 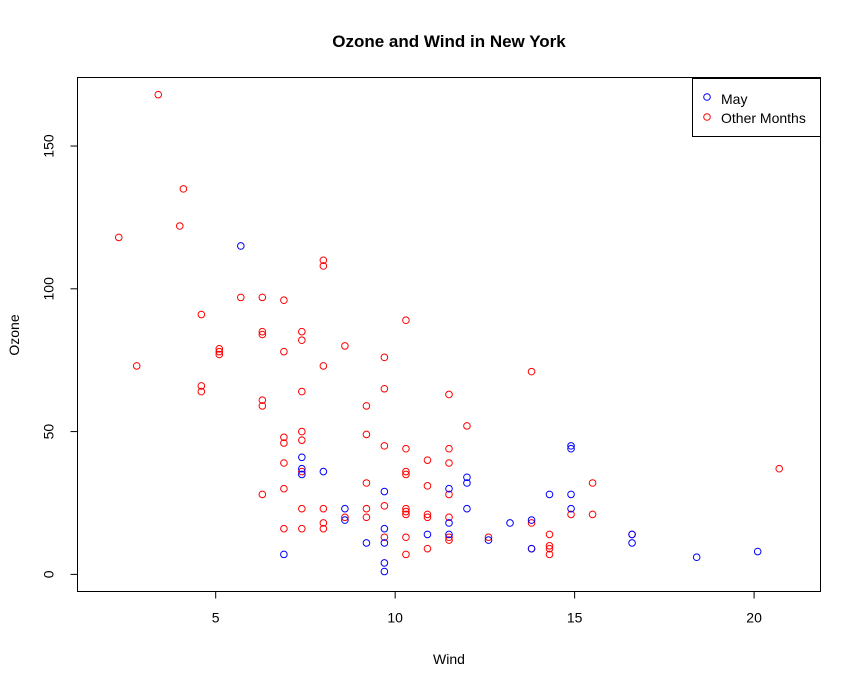 I want to click on legend-label-may: May, so click(x=734, y=99).